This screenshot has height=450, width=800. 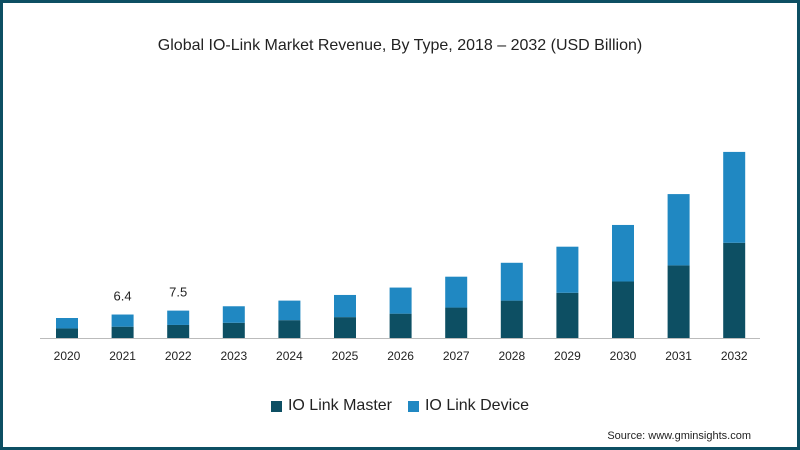 What do you see at coordinates (122, 332) in the screenshot?
I see `bar-master-2021` at bounding box center [122, 332].